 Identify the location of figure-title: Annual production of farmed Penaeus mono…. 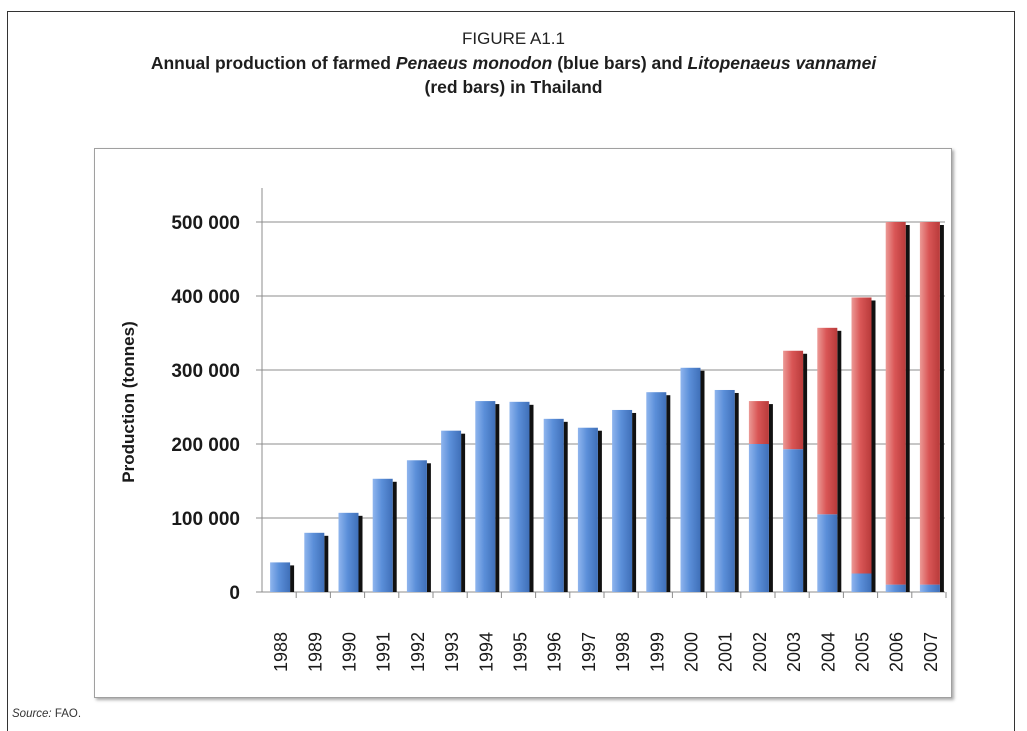
(513, 75).